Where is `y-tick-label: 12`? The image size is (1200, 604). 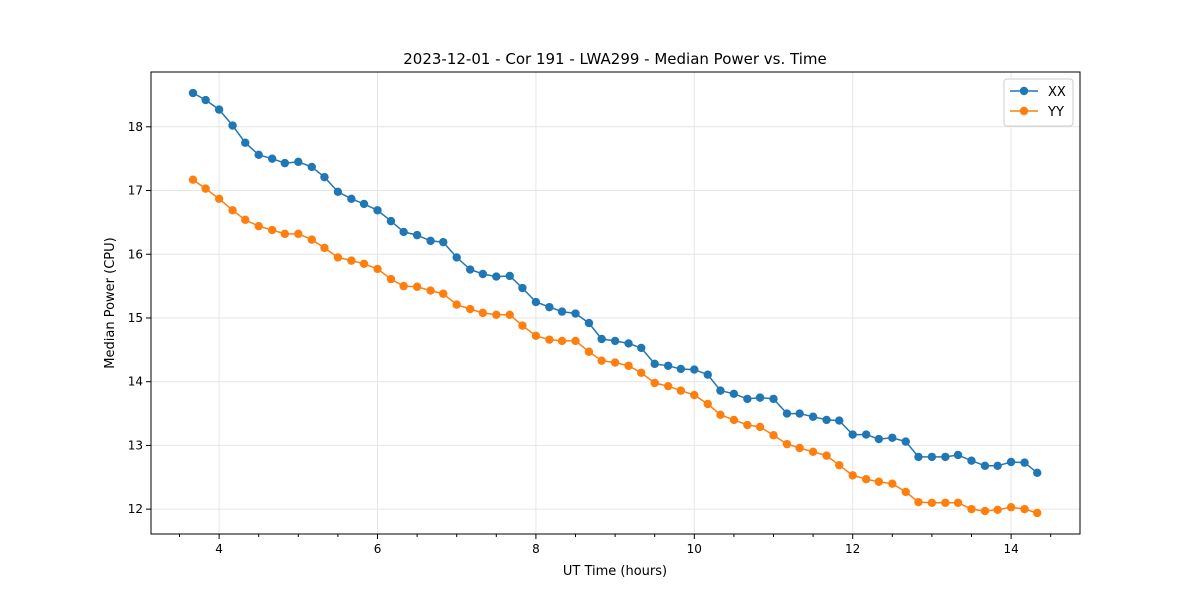
y-tick-label: 12 is located at coordinates (135, 509).